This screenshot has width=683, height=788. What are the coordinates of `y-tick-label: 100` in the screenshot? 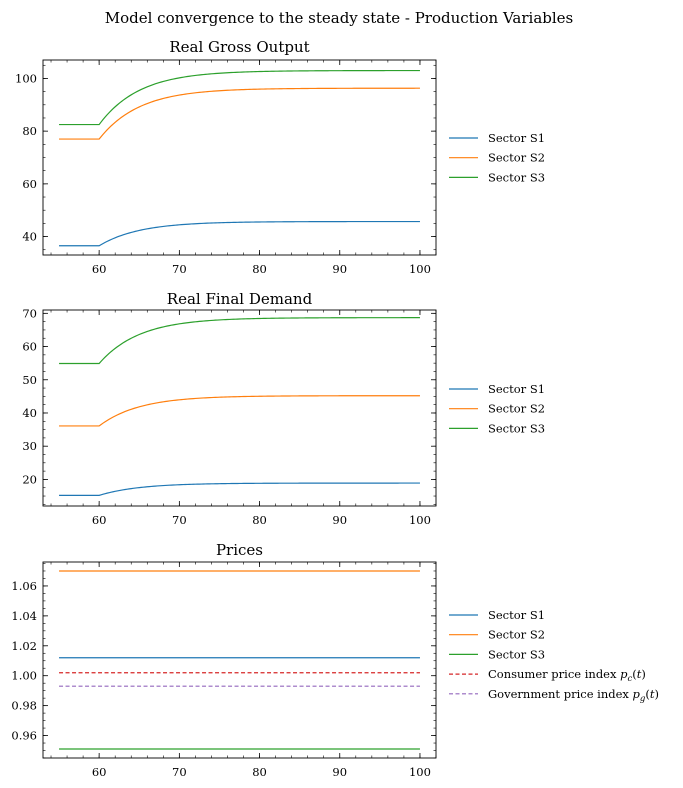 It's located at (26, 78).